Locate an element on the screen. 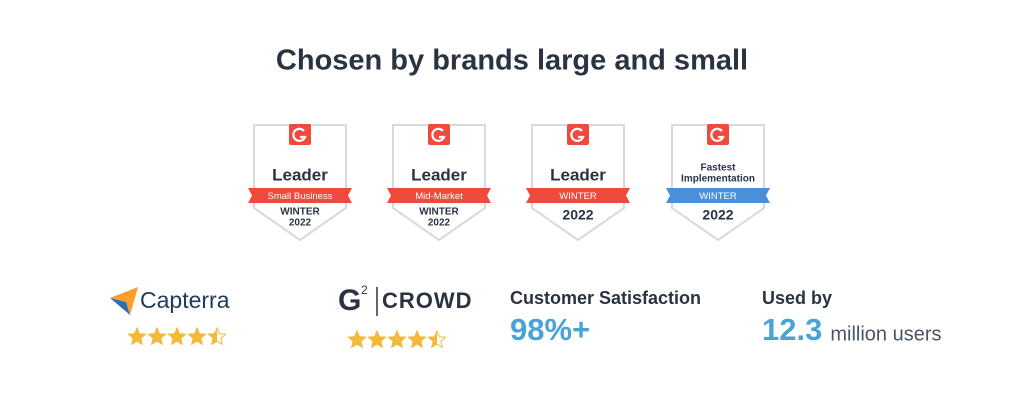 The height and width of the screenshot is (405, 1024). badge-ribbon-text: Mid-Market is located at coordinates (439, 196).